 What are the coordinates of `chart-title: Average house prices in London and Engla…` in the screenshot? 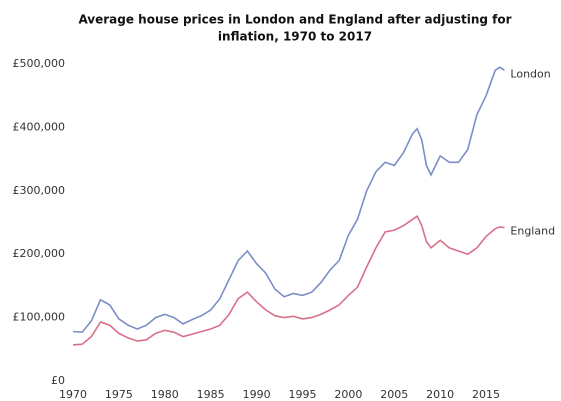 It's located at (294, 20).